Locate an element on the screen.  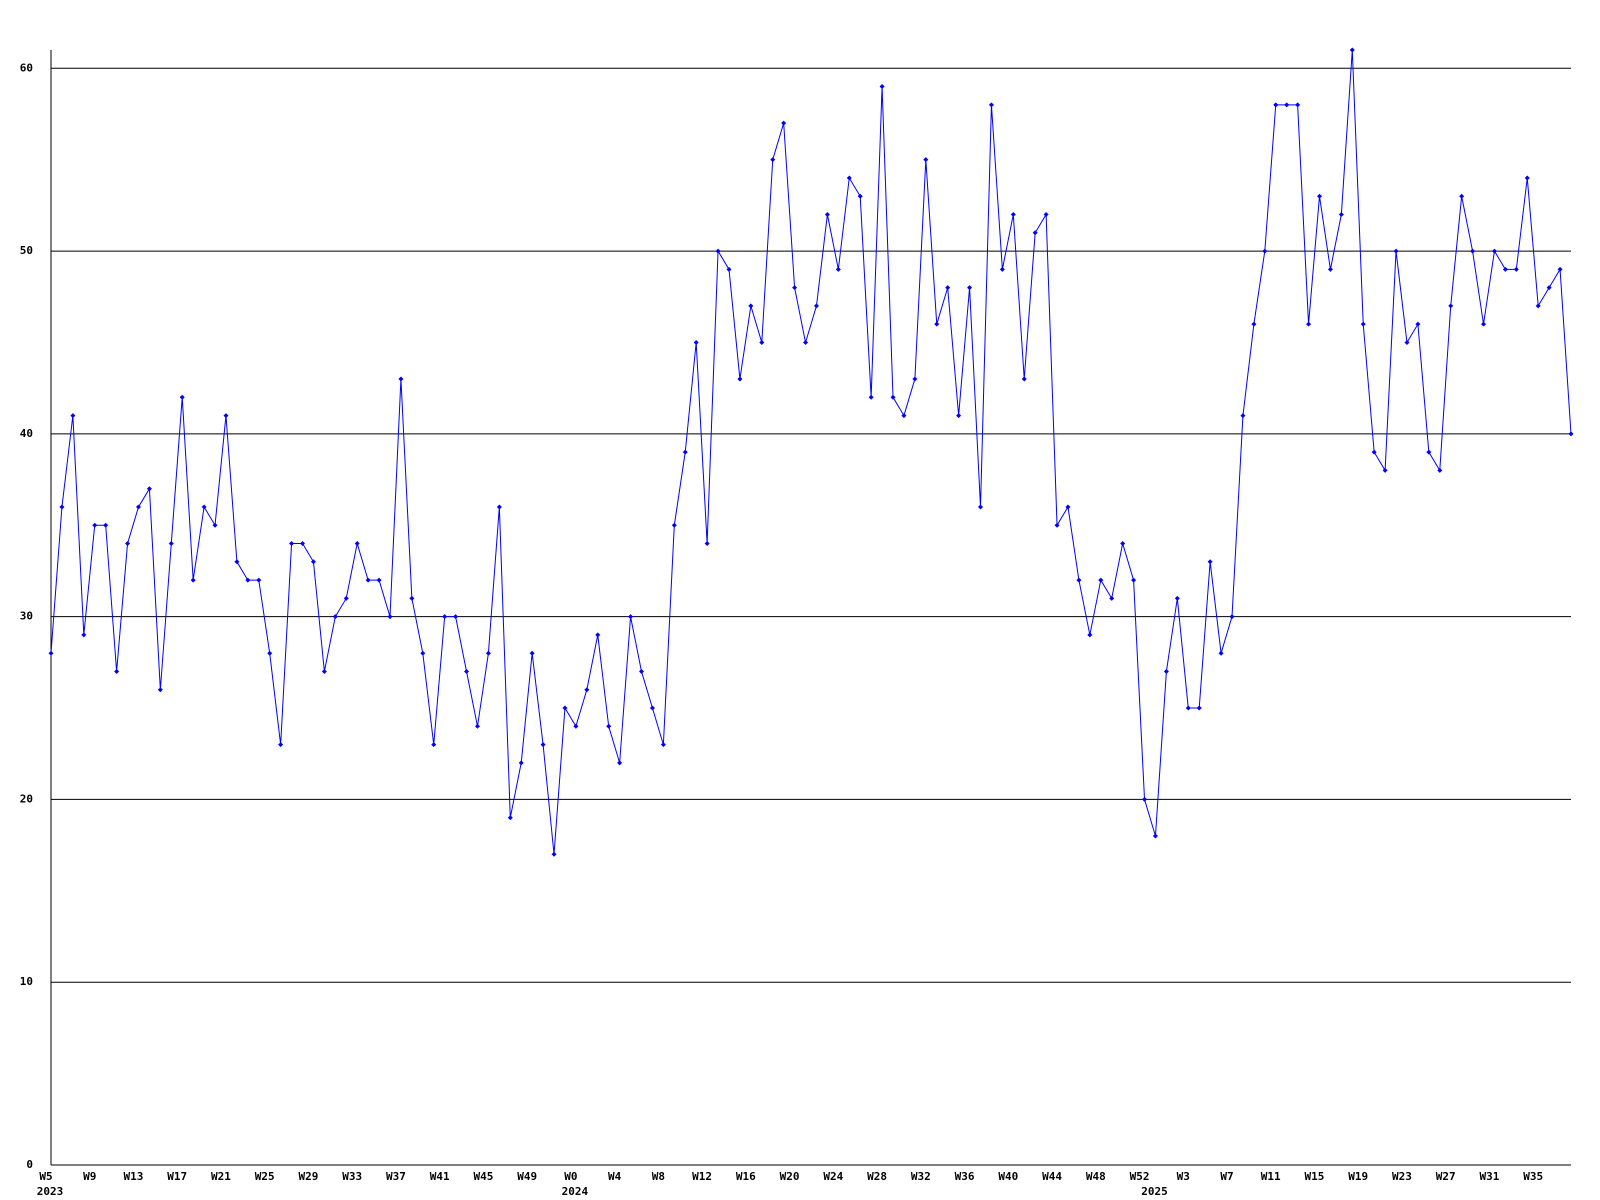
x-tick-label: W11 is located at coordinates (1271, 1176).